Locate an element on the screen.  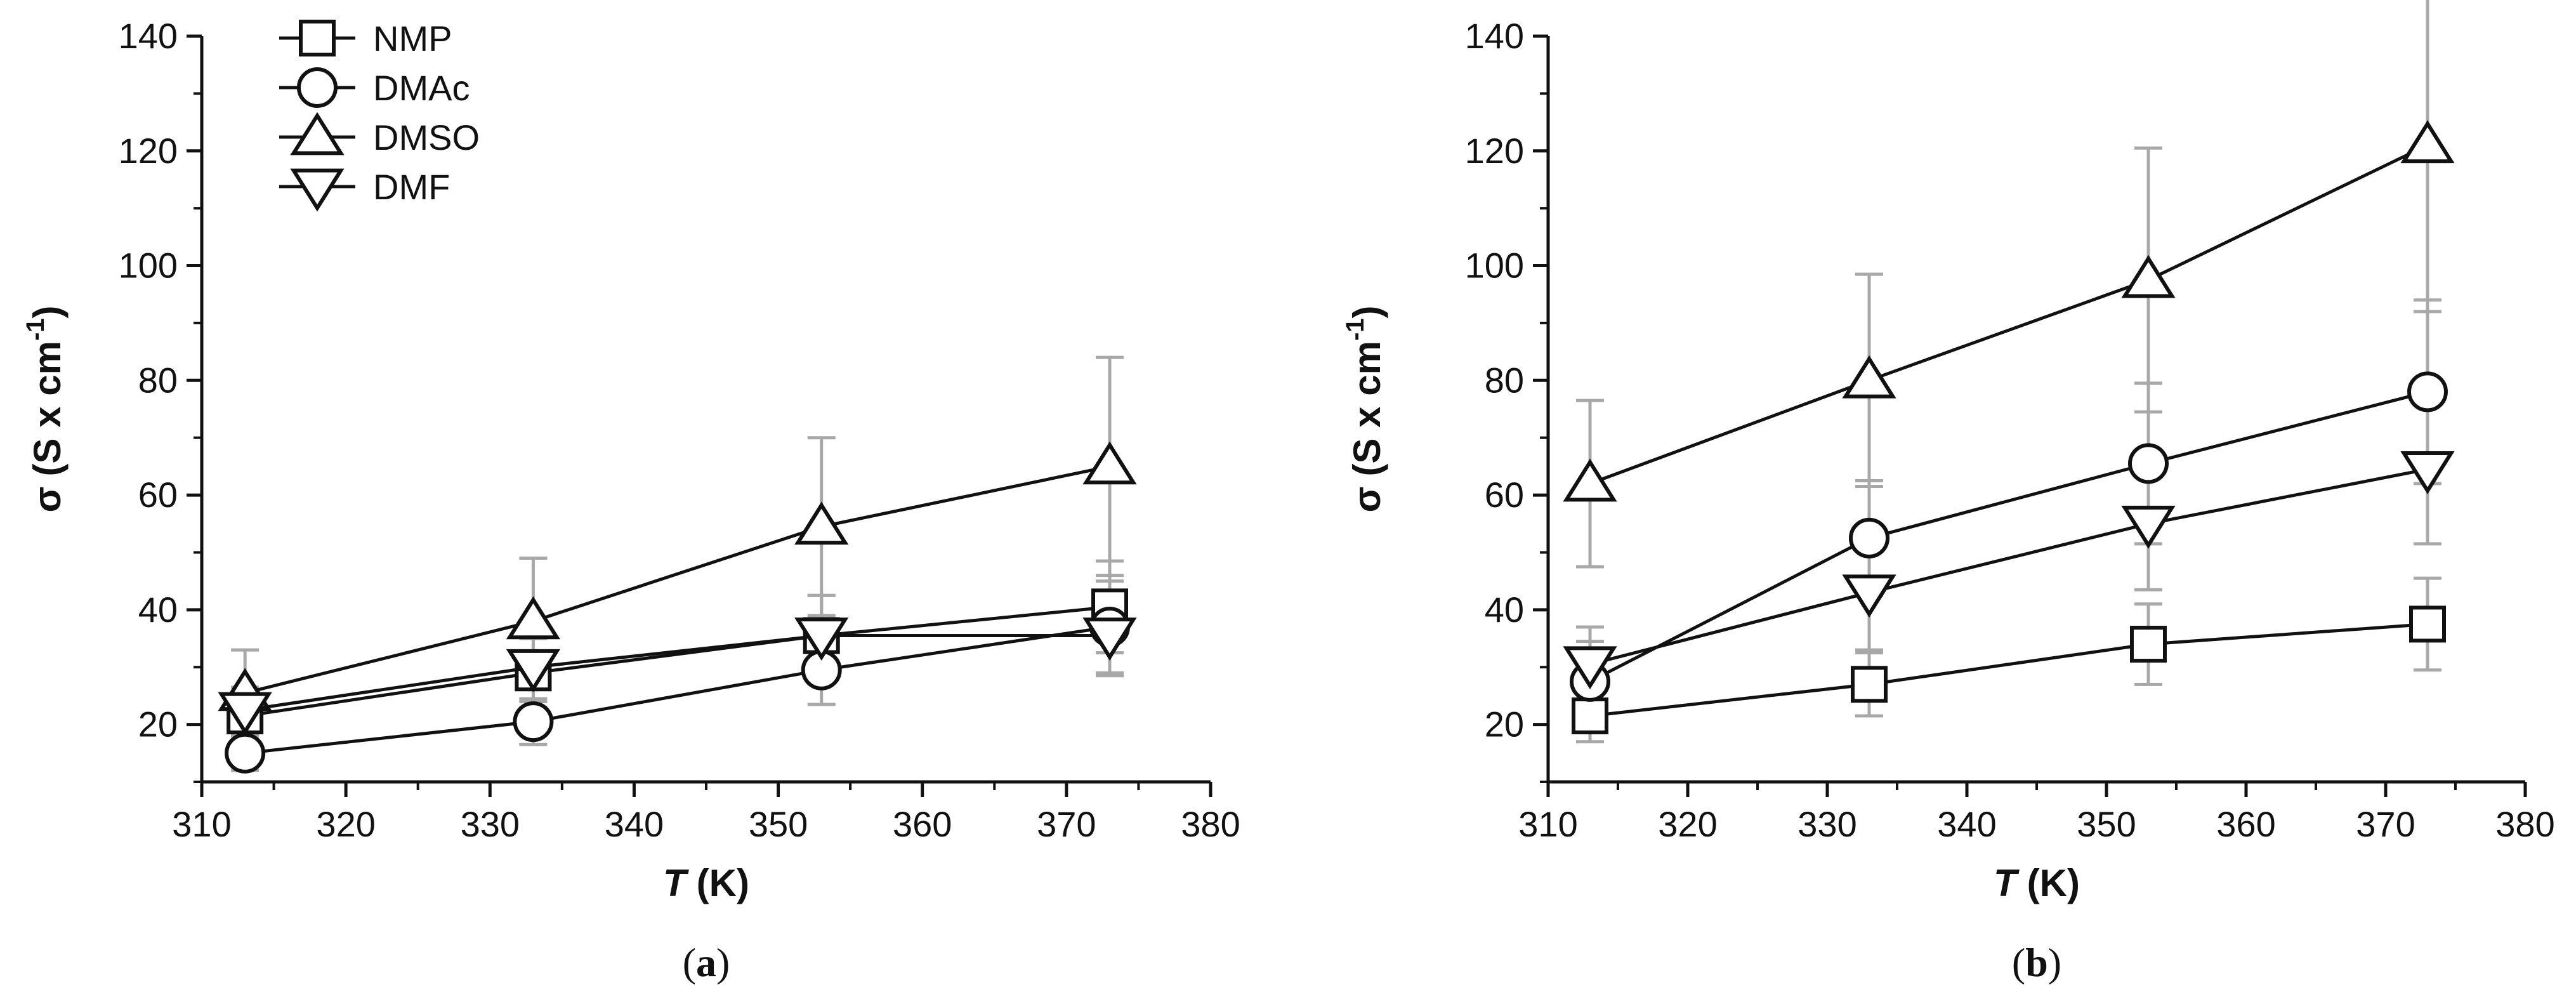
panel-label-letter: a is located at coordinates (706, 962).